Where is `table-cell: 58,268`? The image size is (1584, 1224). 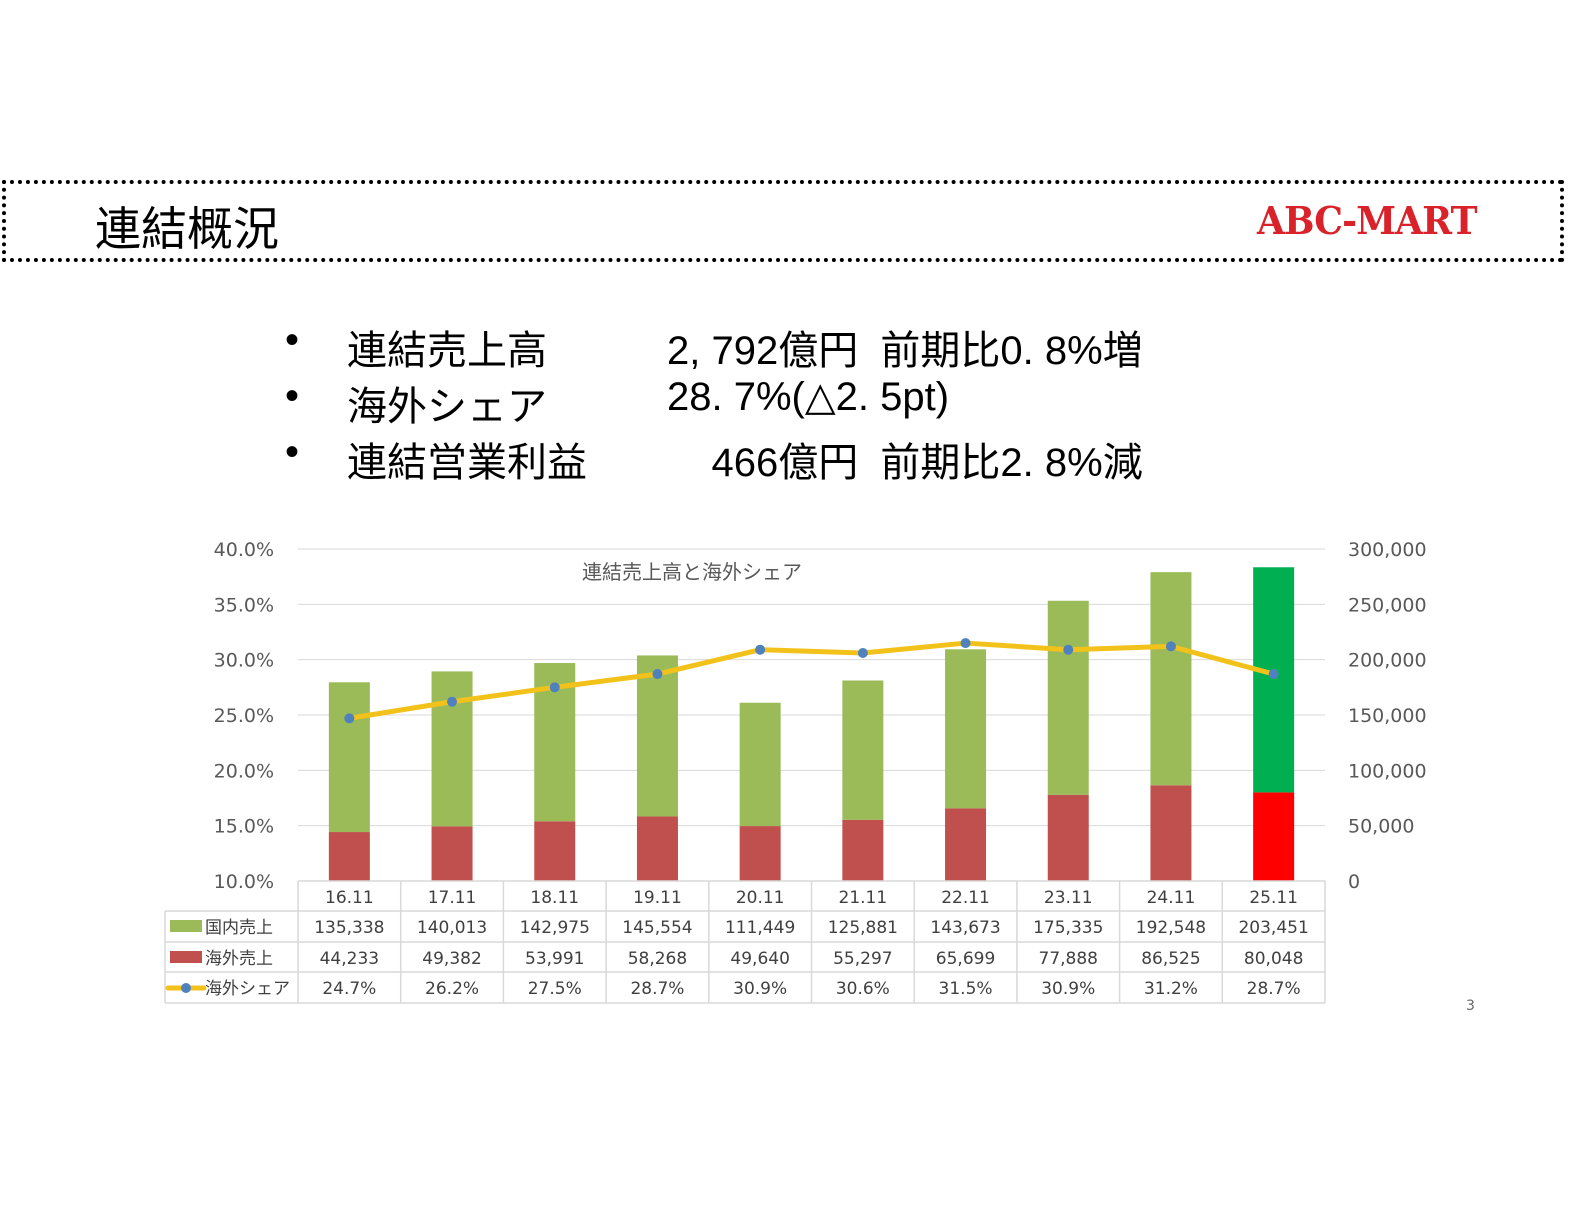 table-cell: 58,268 is located at coordinates (657, 959).